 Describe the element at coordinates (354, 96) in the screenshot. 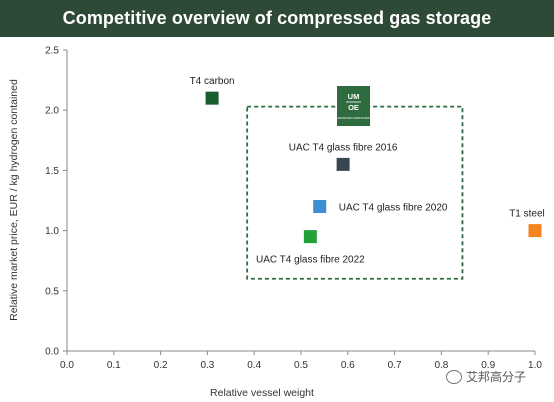

I see `logo-text-top: UM` at that location.